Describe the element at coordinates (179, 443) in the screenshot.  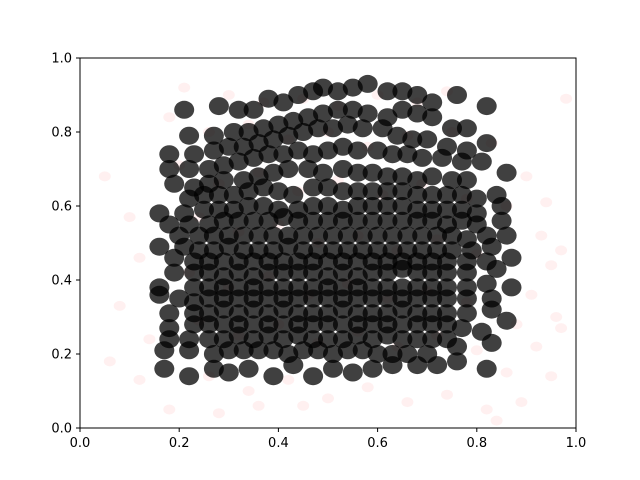
I see `x-tick-label: 0.2` at that location.